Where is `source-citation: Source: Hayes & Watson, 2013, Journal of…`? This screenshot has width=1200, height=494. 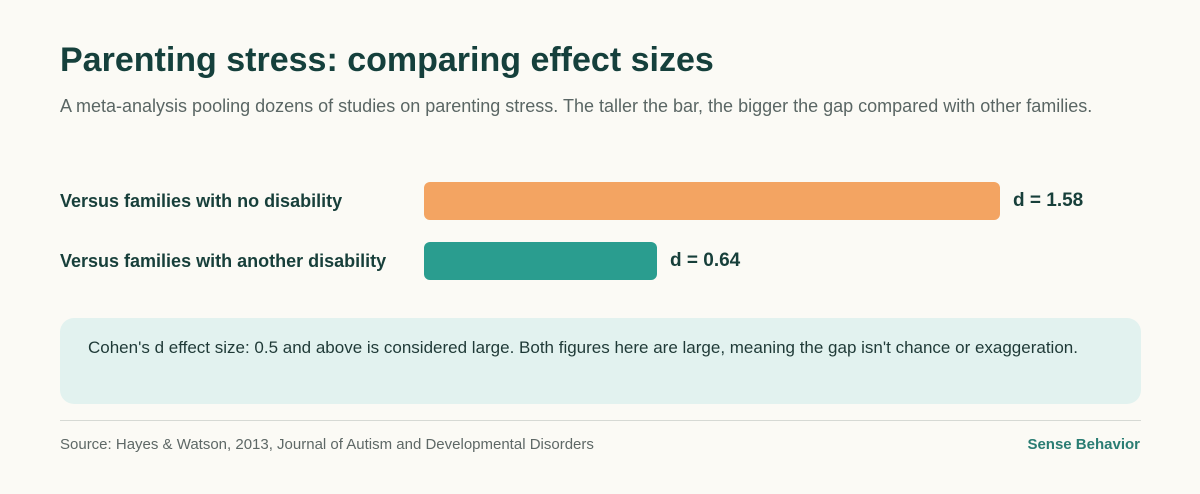 source-citation: Source: Hayes & Watson, 2013, Journal of… is located at coordinates (327, 444).